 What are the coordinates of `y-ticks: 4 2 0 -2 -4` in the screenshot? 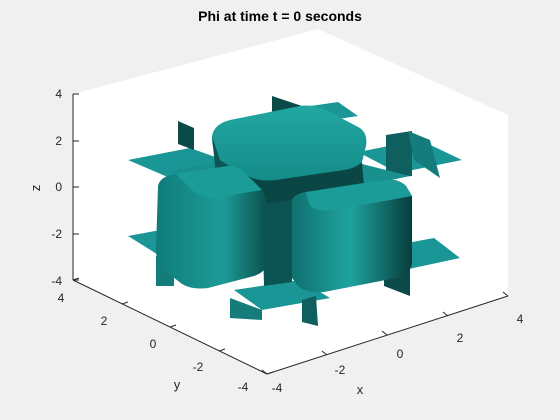 It's located at (166, 335).